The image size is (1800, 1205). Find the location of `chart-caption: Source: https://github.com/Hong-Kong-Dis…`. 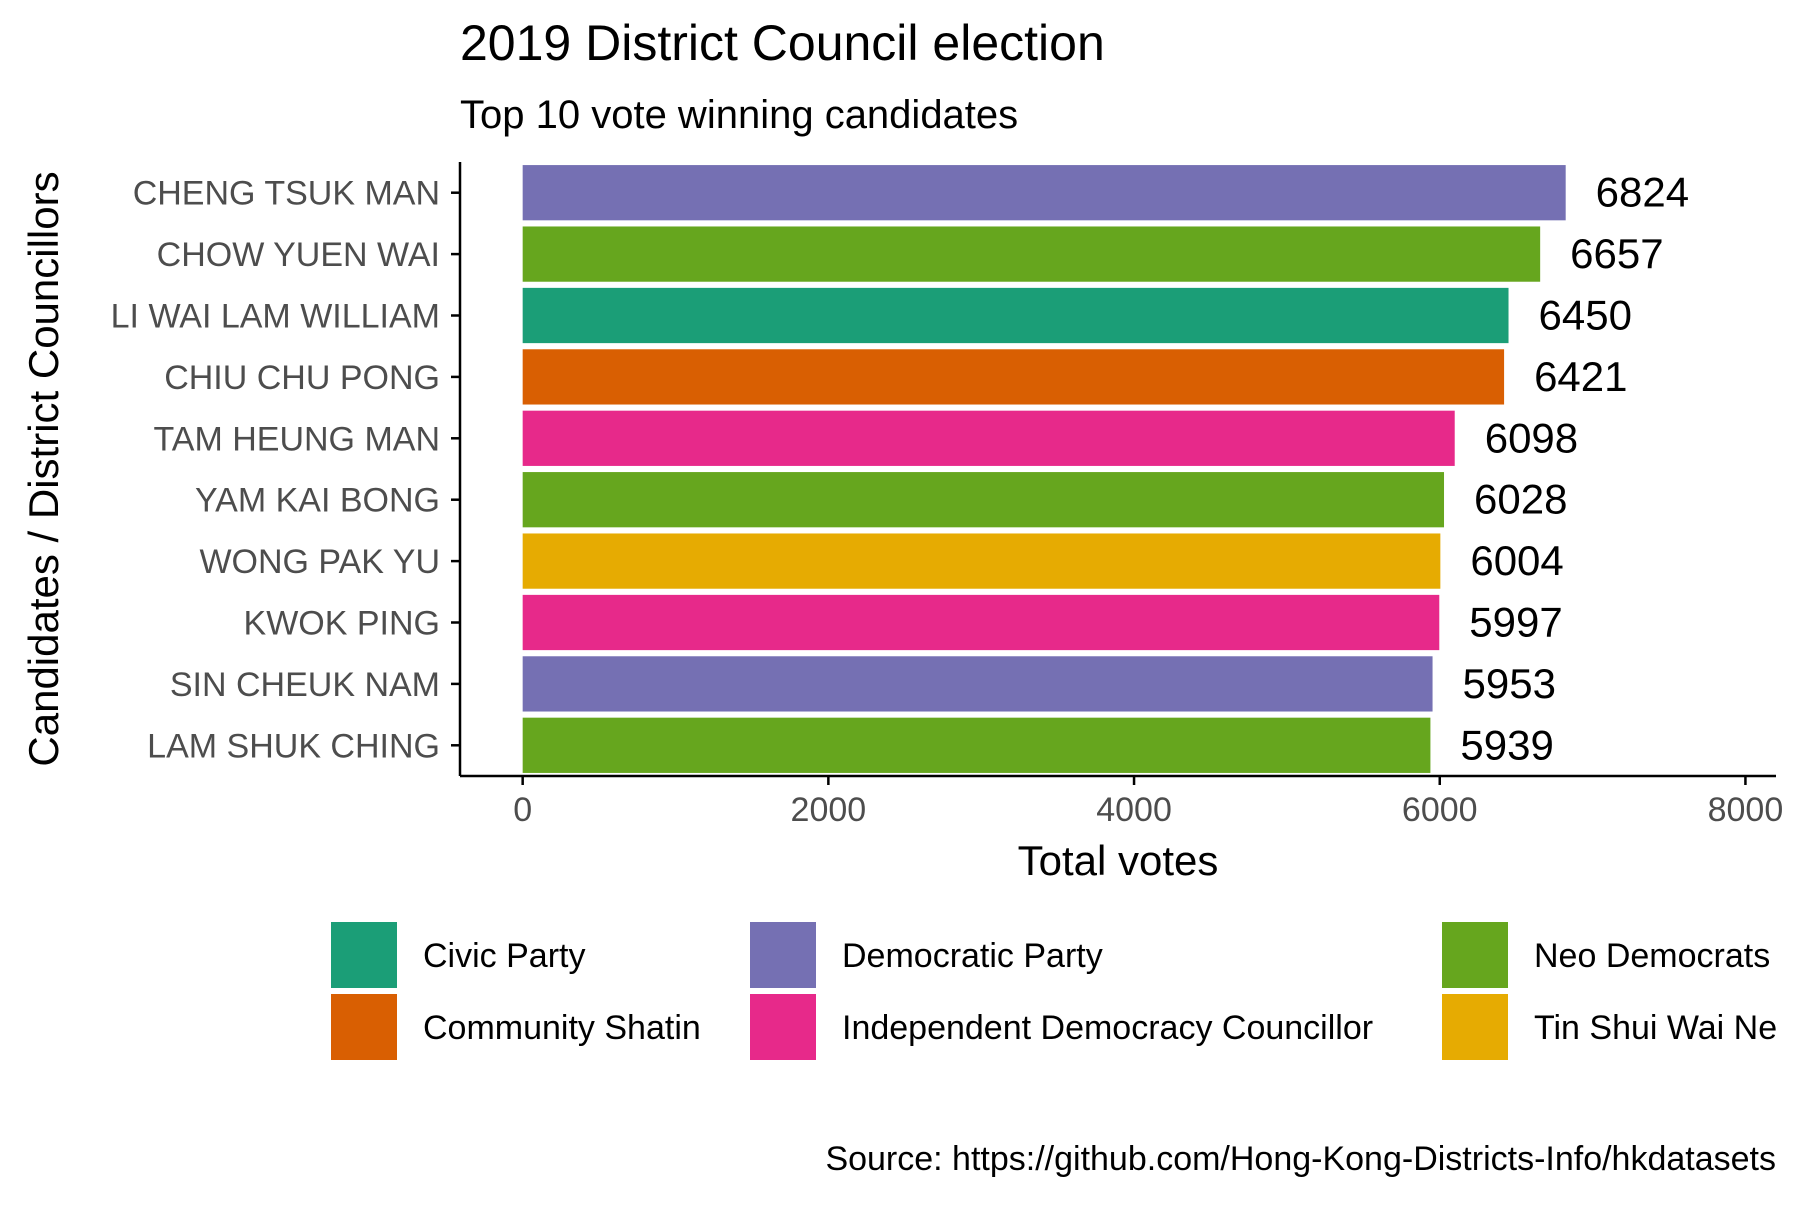

chart-caption: Source: https://github.com/Hong-Kong-Dis… is located at coordinates (1300, 1159).